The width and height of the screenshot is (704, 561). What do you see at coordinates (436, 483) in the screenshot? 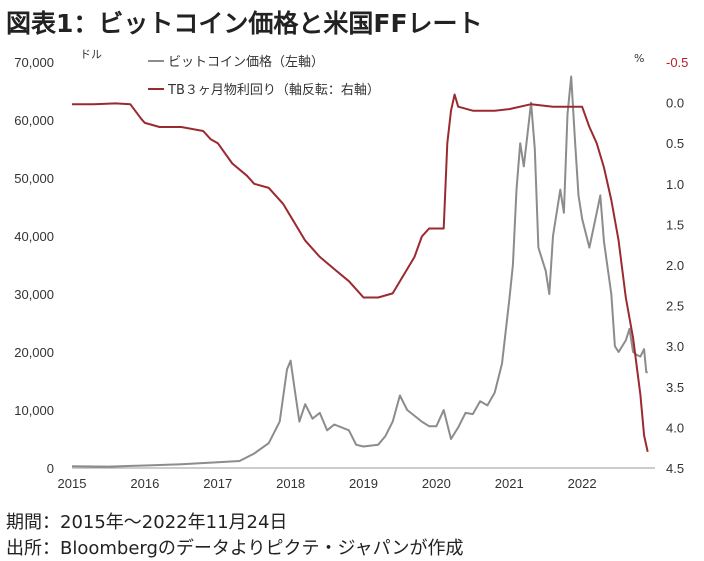
I see `x-tick-5: 2020` at bounding box center [436, 483].